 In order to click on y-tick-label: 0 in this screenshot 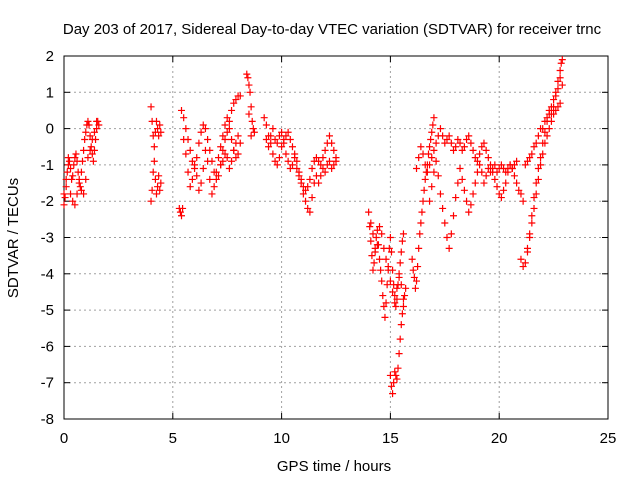, I will do `click(50, 129)`.